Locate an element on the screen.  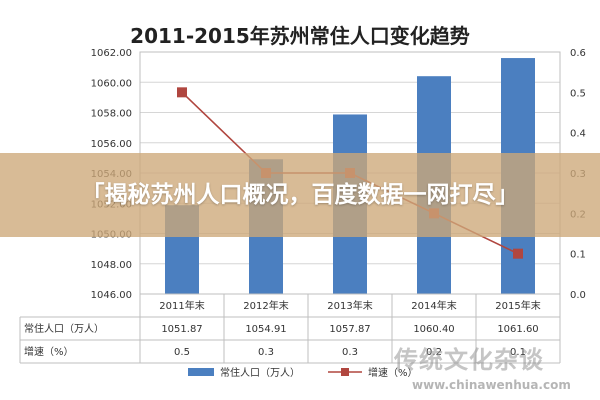
watermark-logo: 传统文化杂谈 is located at coordinates (469, 360).